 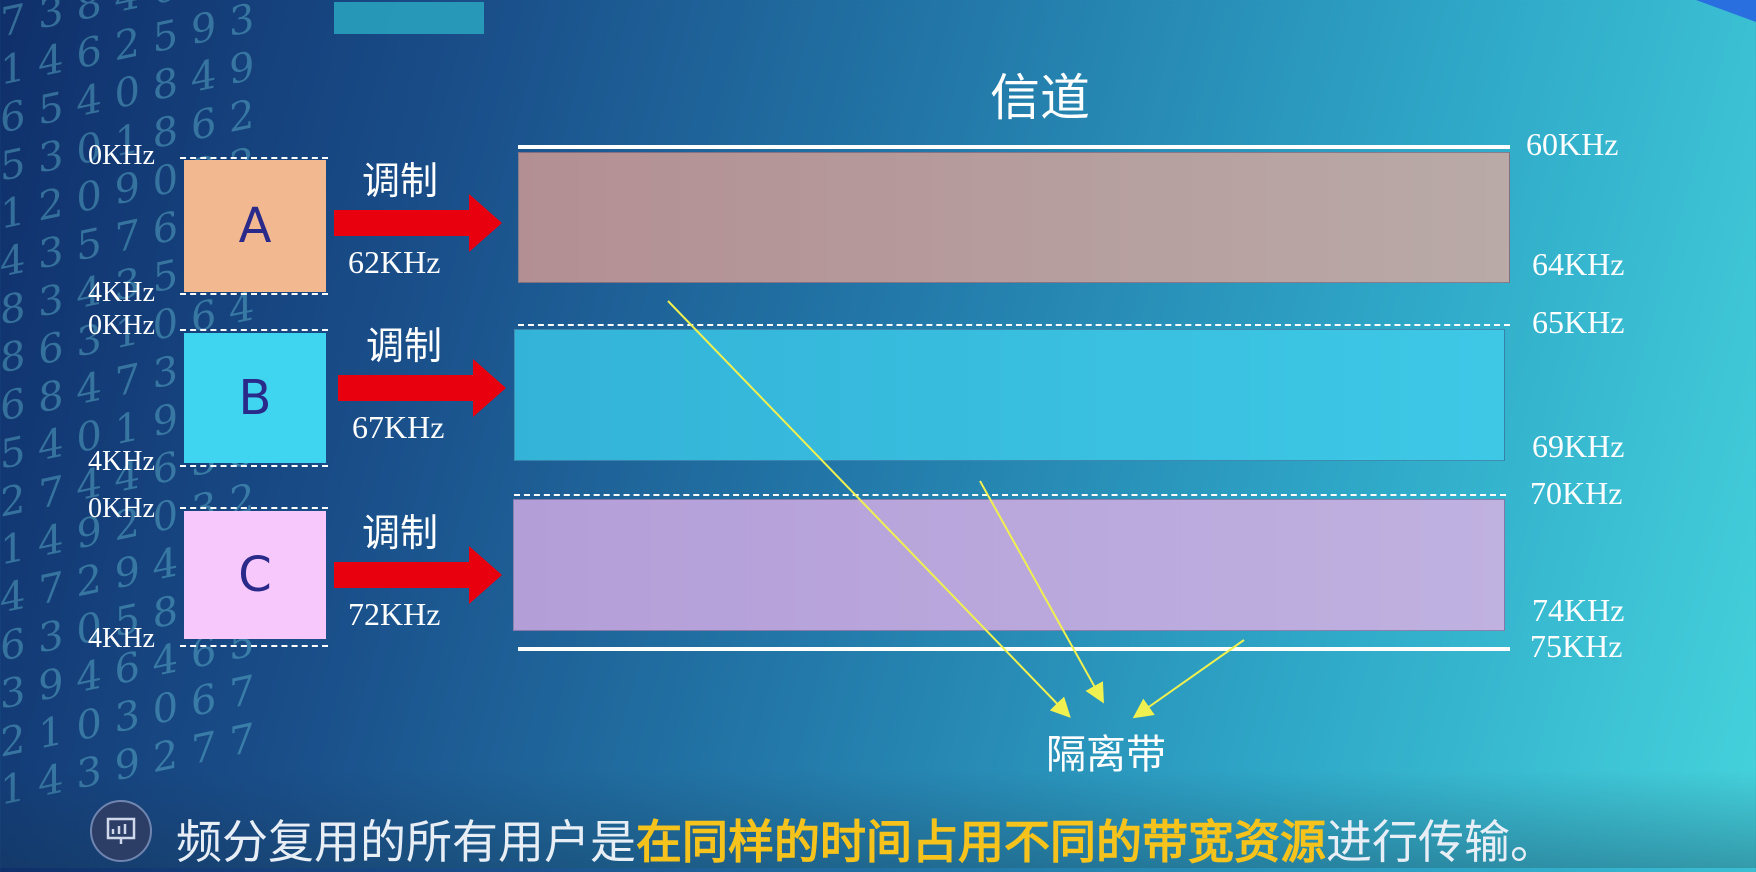 I want to click on signal-b-box: B, so click(x=255, y=398).